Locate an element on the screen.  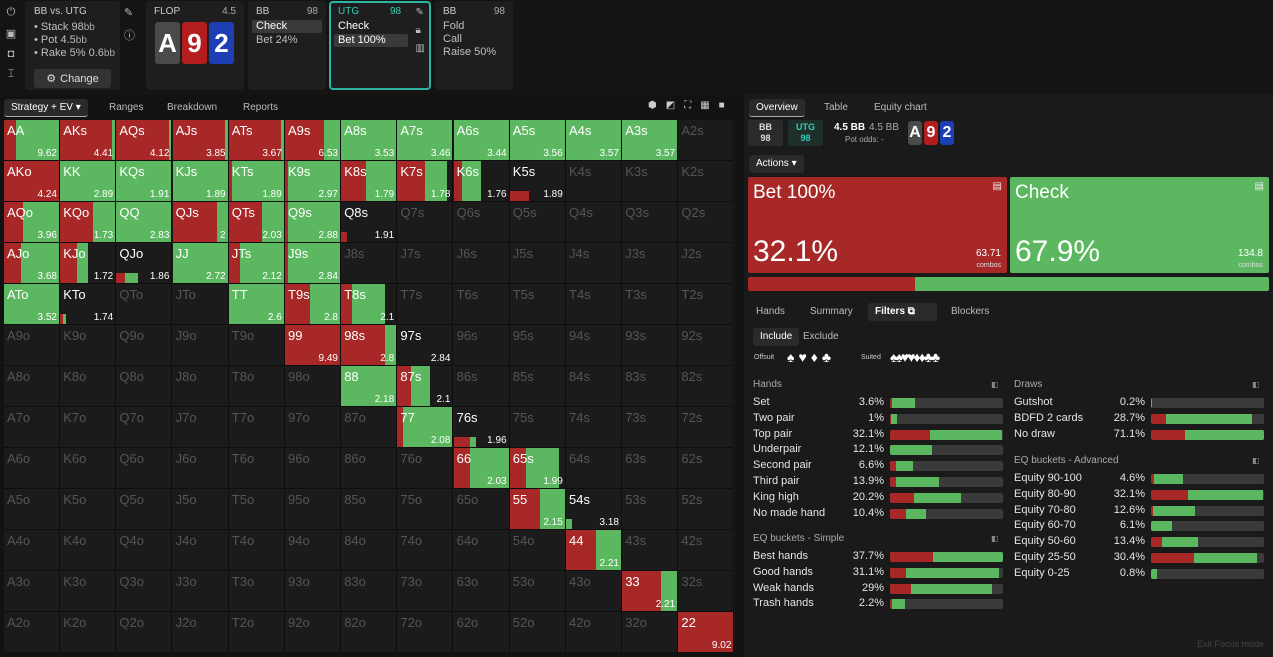
hand-cell: 22 9.02 is located at coordinates (706, 632).